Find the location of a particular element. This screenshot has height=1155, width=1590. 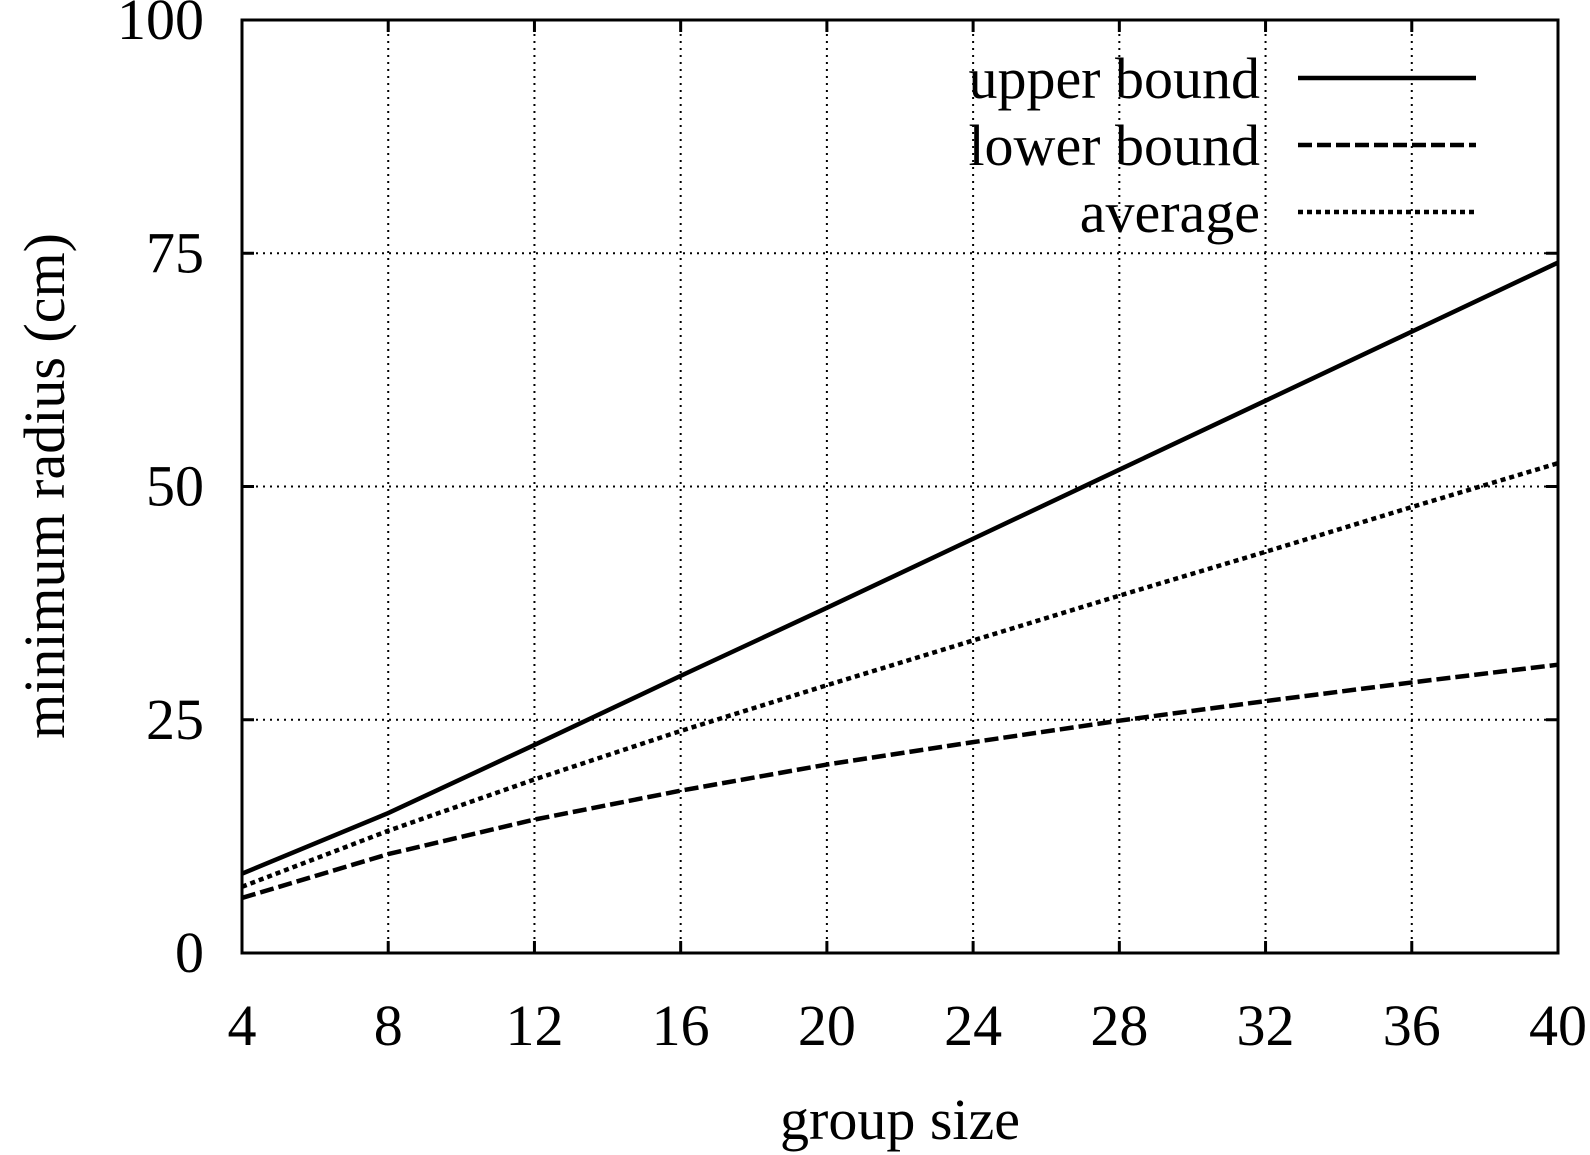

y-tick-label-100: 100 is located at coordinates (160, 26).